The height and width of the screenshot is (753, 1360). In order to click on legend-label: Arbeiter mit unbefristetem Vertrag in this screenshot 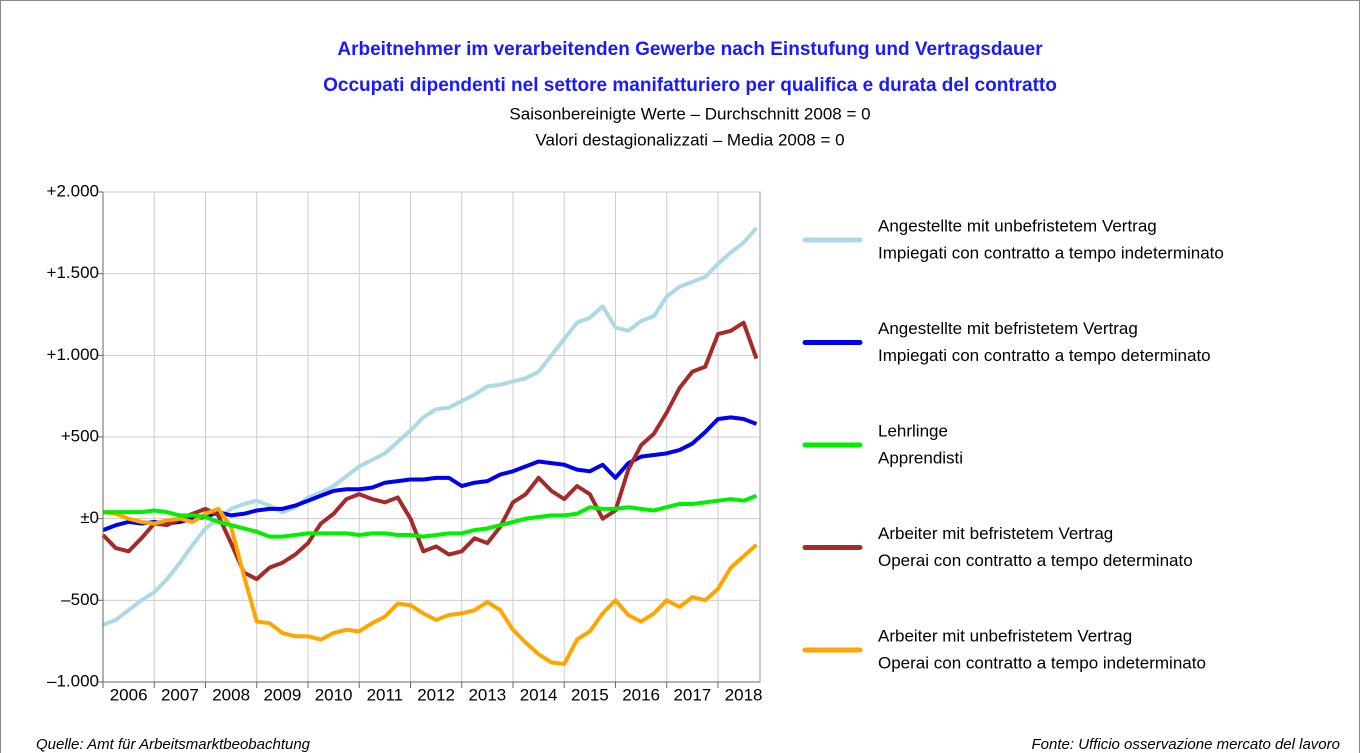, I will do `click(1005, 635)`.